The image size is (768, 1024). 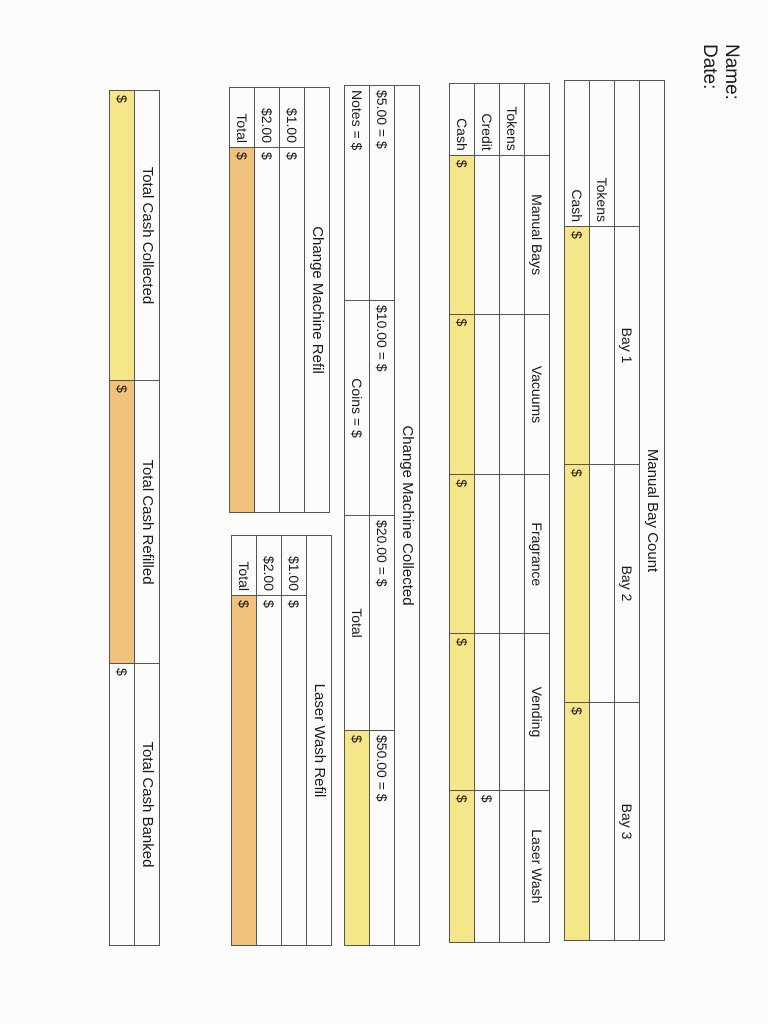 What do you see at coordinates (462, 712) in the screenshot?
I see `vending-cash-field: $` at bounding box center [462, 712].